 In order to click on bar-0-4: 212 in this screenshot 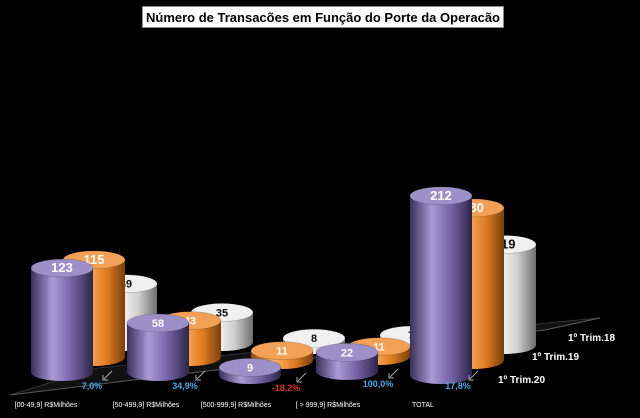, I will do `click(441, 285)`.